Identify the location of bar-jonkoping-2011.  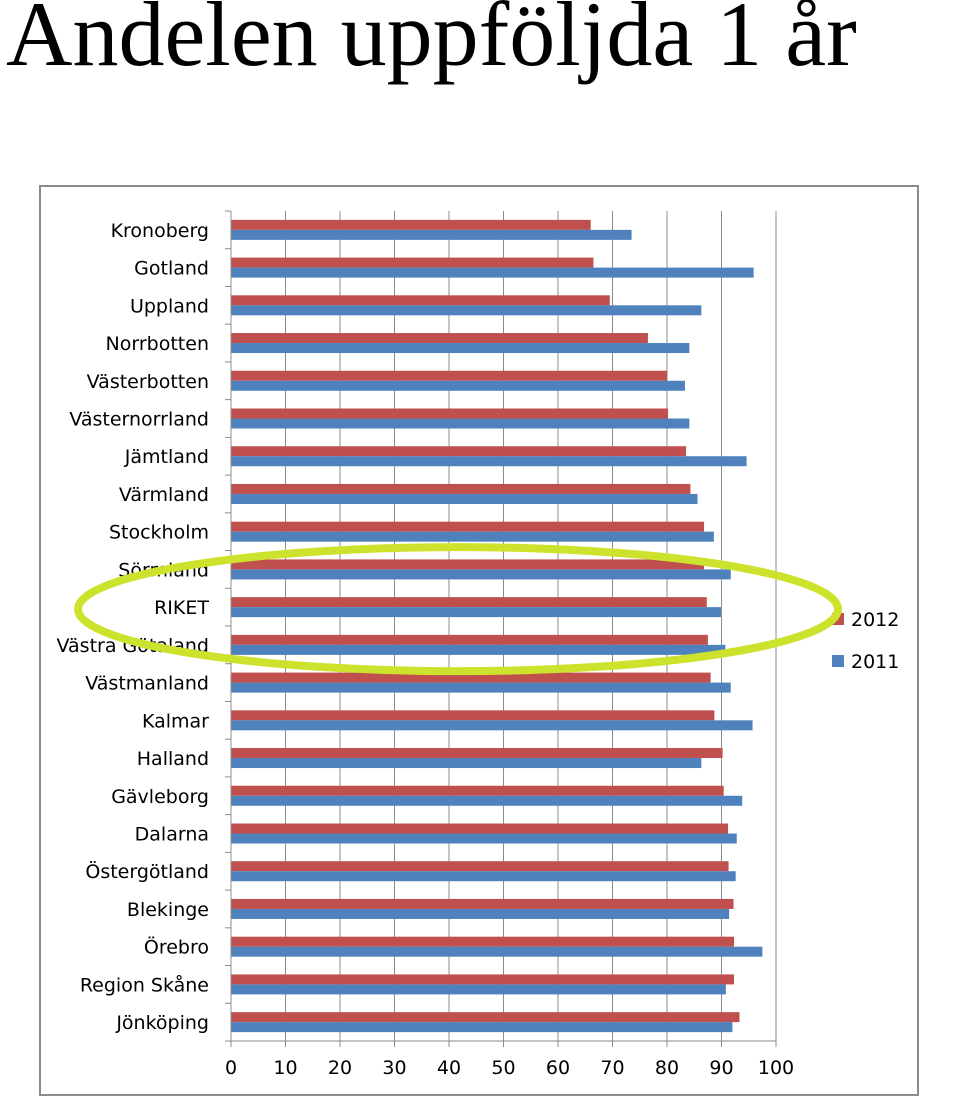
(482, 1027).